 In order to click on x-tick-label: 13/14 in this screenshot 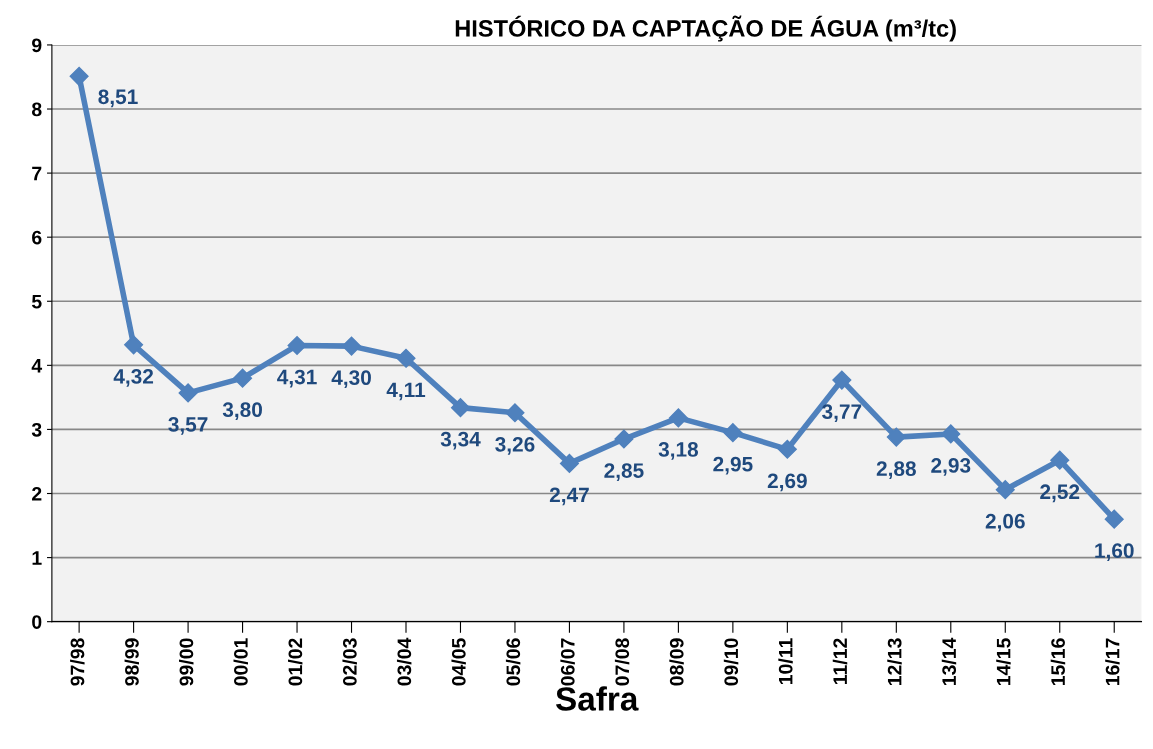, I will do `click(949, 661)`.